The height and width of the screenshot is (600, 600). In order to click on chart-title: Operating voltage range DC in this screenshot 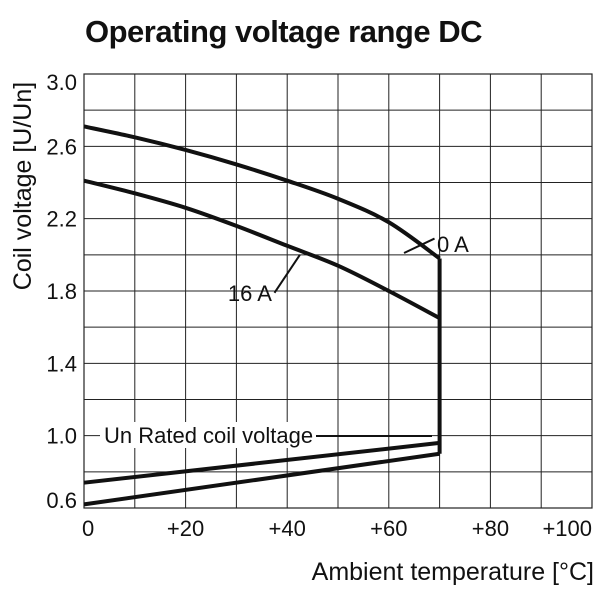, I will do `click(283, 31)`.